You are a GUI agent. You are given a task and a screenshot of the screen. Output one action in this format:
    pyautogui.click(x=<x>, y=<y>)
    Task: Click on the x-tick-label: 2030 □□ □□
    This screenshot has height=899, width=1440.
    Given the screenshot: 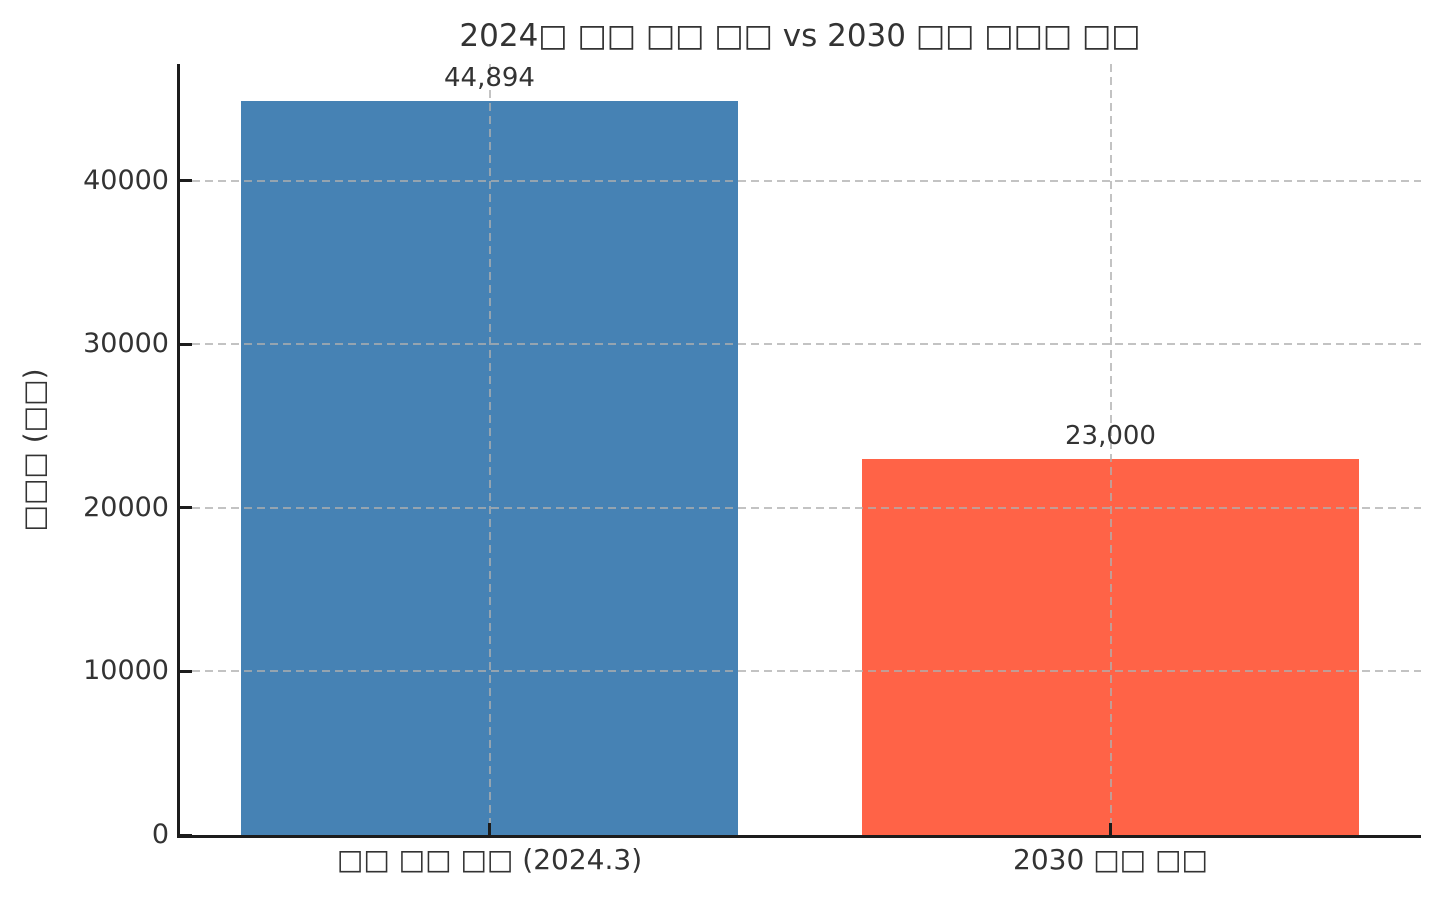 What is the action you would take?
    pyautogui.click(x=1110, y=859)
    